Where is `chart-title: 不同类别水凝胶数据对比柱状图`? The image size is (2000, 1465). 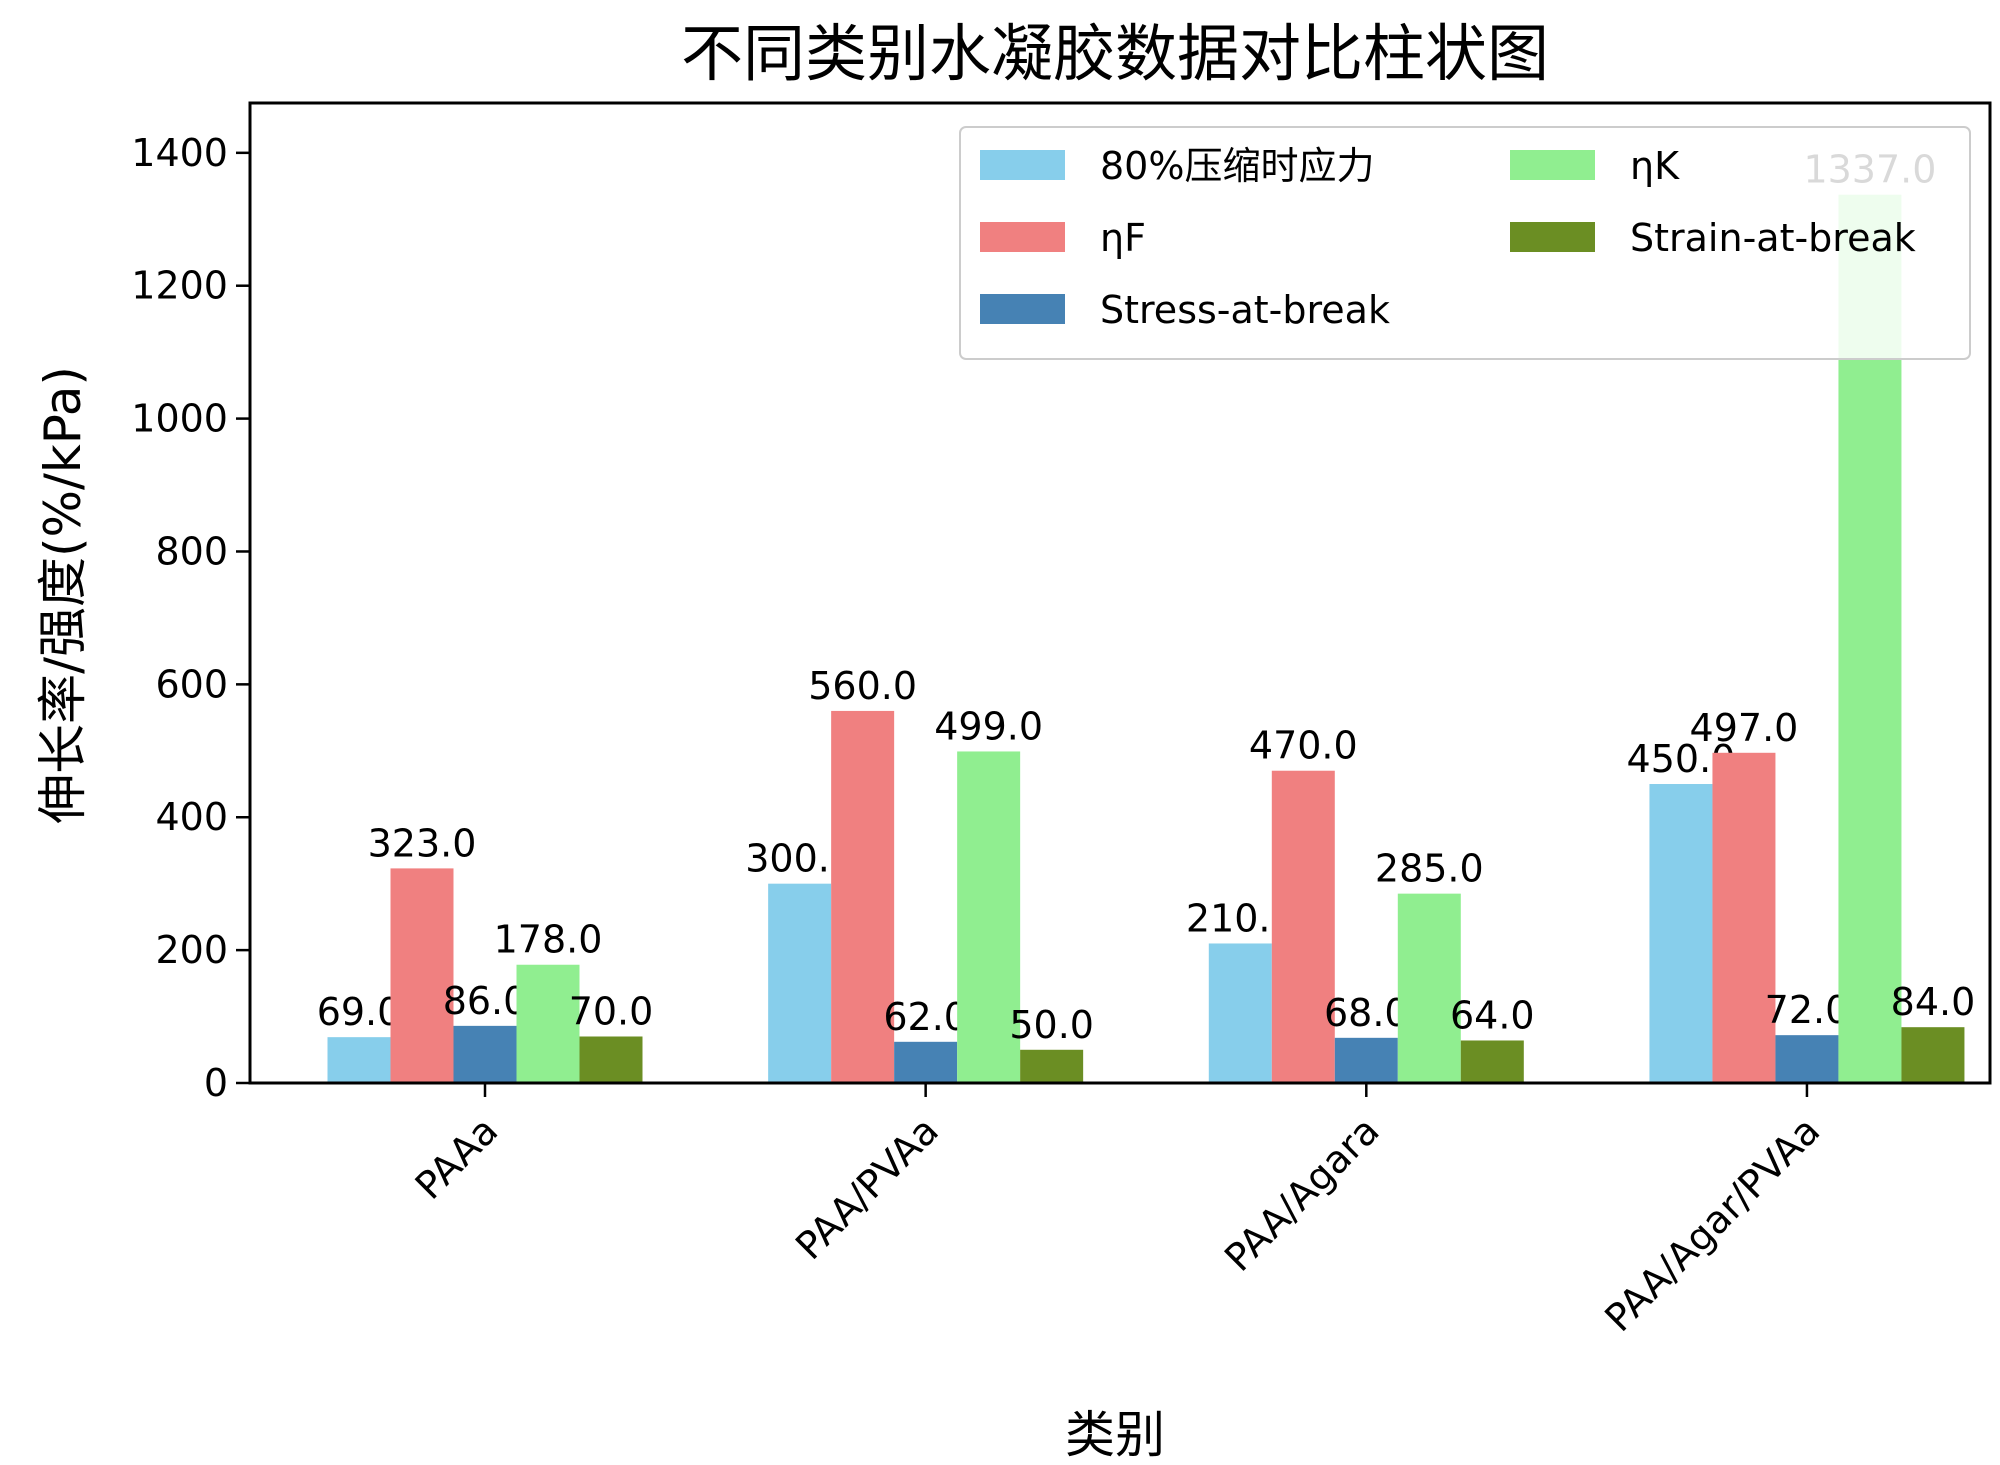
chart-title: 不同类别水凝胶数据对比柱状图 is located at coordinates (1115, 53).